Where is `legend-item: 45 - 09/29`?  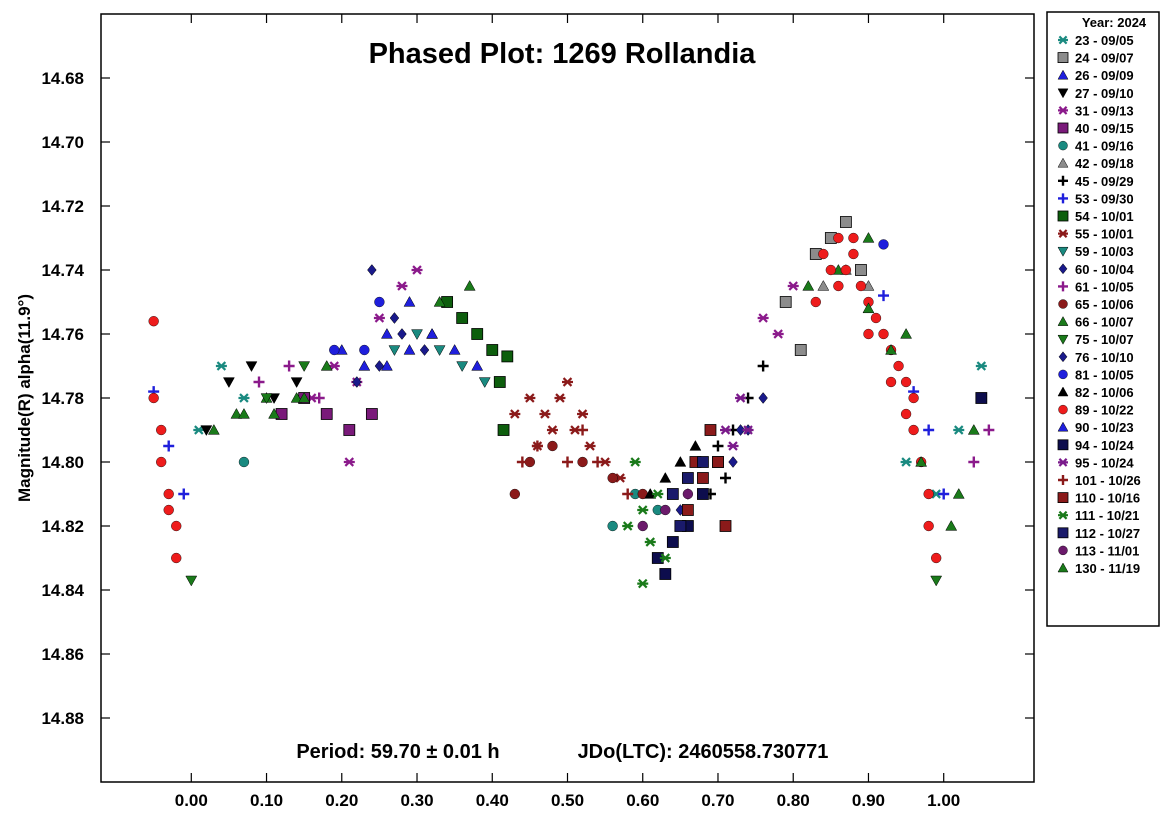 legend-item: 45 - 09/29 is located at coordinates (1096, 181).